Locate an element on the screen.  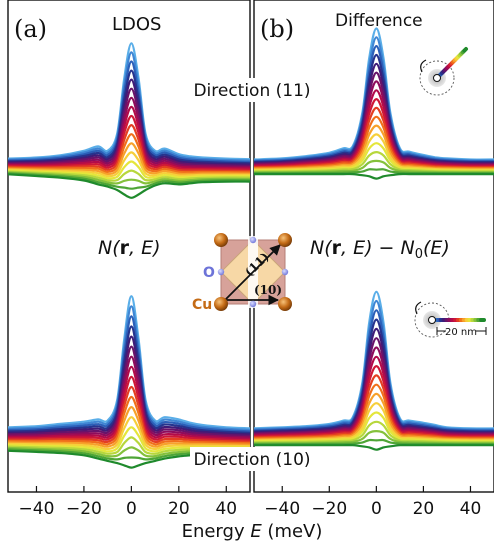
x-axis-label: Energy E (meV) is located at coordinates (252, 531).